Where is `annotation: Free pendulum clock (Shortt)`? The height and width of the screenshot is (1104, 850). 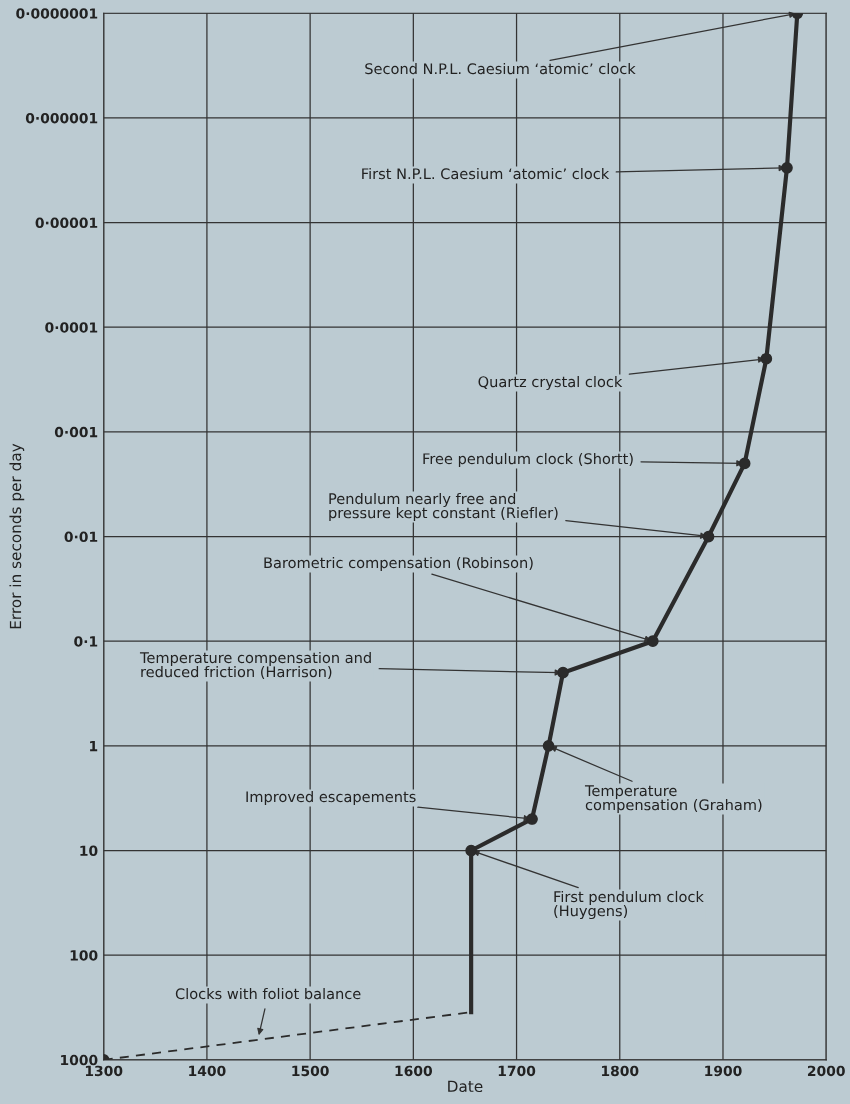
annotation: Free pendulum clock (Shortt) is located at coordinates (528, 460).